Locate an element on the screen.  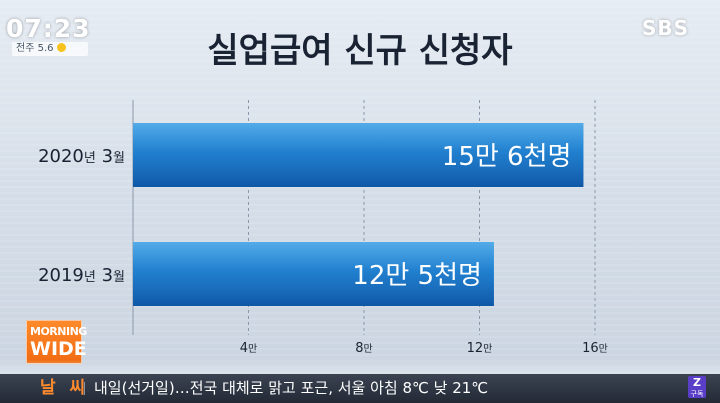
data-label: 15만 6천명 is located at coordinates (507, 157).